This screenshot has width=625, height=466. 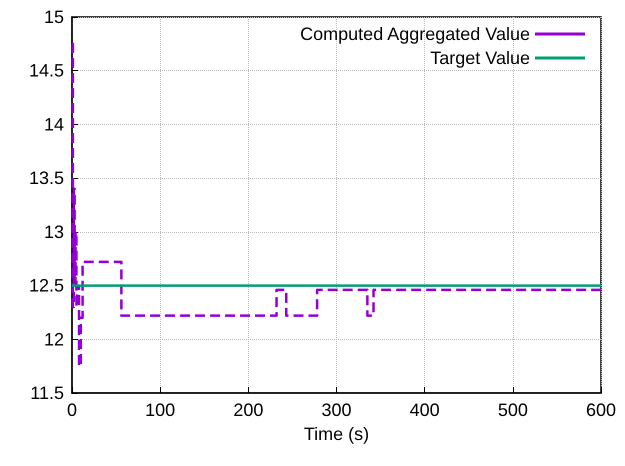 What do you see at coordinates (72, 410) in the screenshot?
I see `x-tick-label: 0` at bounding box center [72, 410].